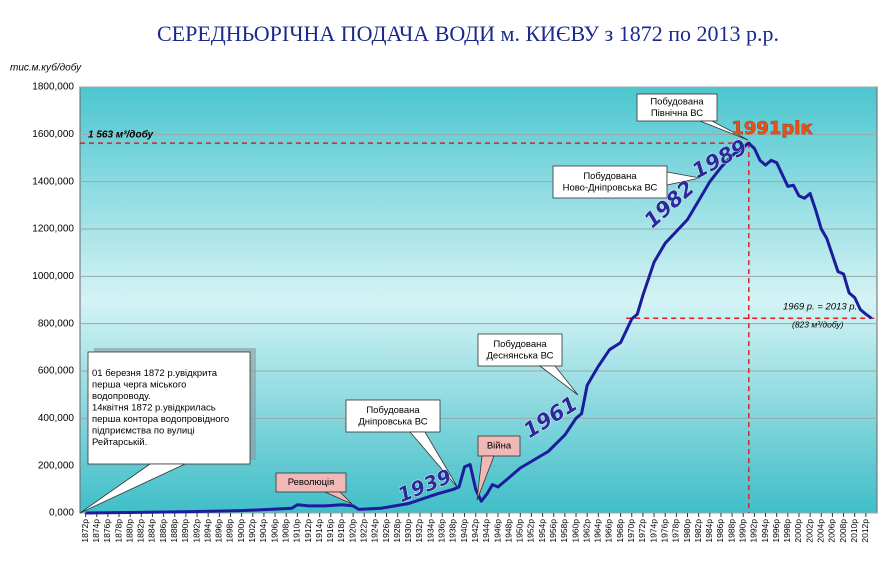 The width and height of the screenshot is (887, 567). Describe the element at coordinates (319, 531) in the screenshot. I see `x-tick-label: 1914р` at that location.